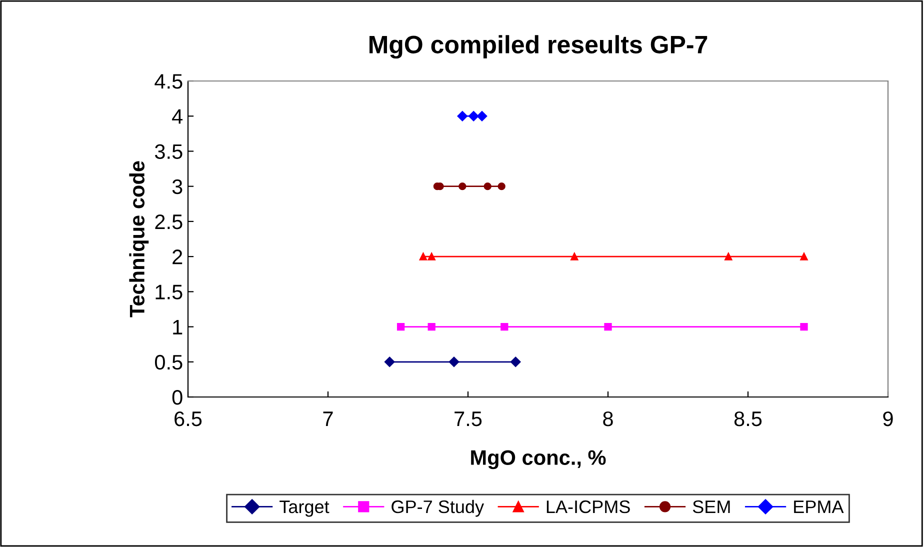  Describe the element at coordinates (188, 418) in the screenshot. I see `x-tick-label: 6.5` at that location.